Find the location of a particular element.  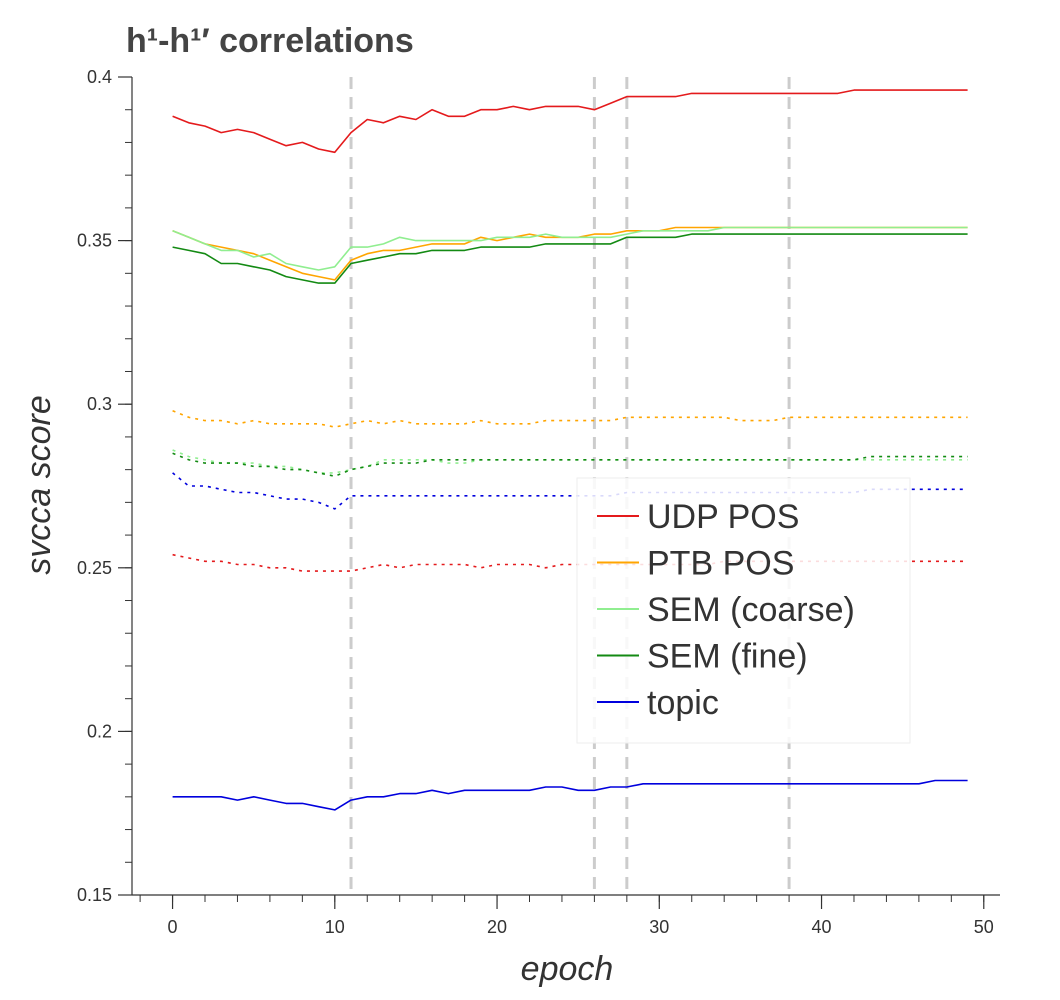

x-axis-title: epoch is located at coordinates (567, 969).